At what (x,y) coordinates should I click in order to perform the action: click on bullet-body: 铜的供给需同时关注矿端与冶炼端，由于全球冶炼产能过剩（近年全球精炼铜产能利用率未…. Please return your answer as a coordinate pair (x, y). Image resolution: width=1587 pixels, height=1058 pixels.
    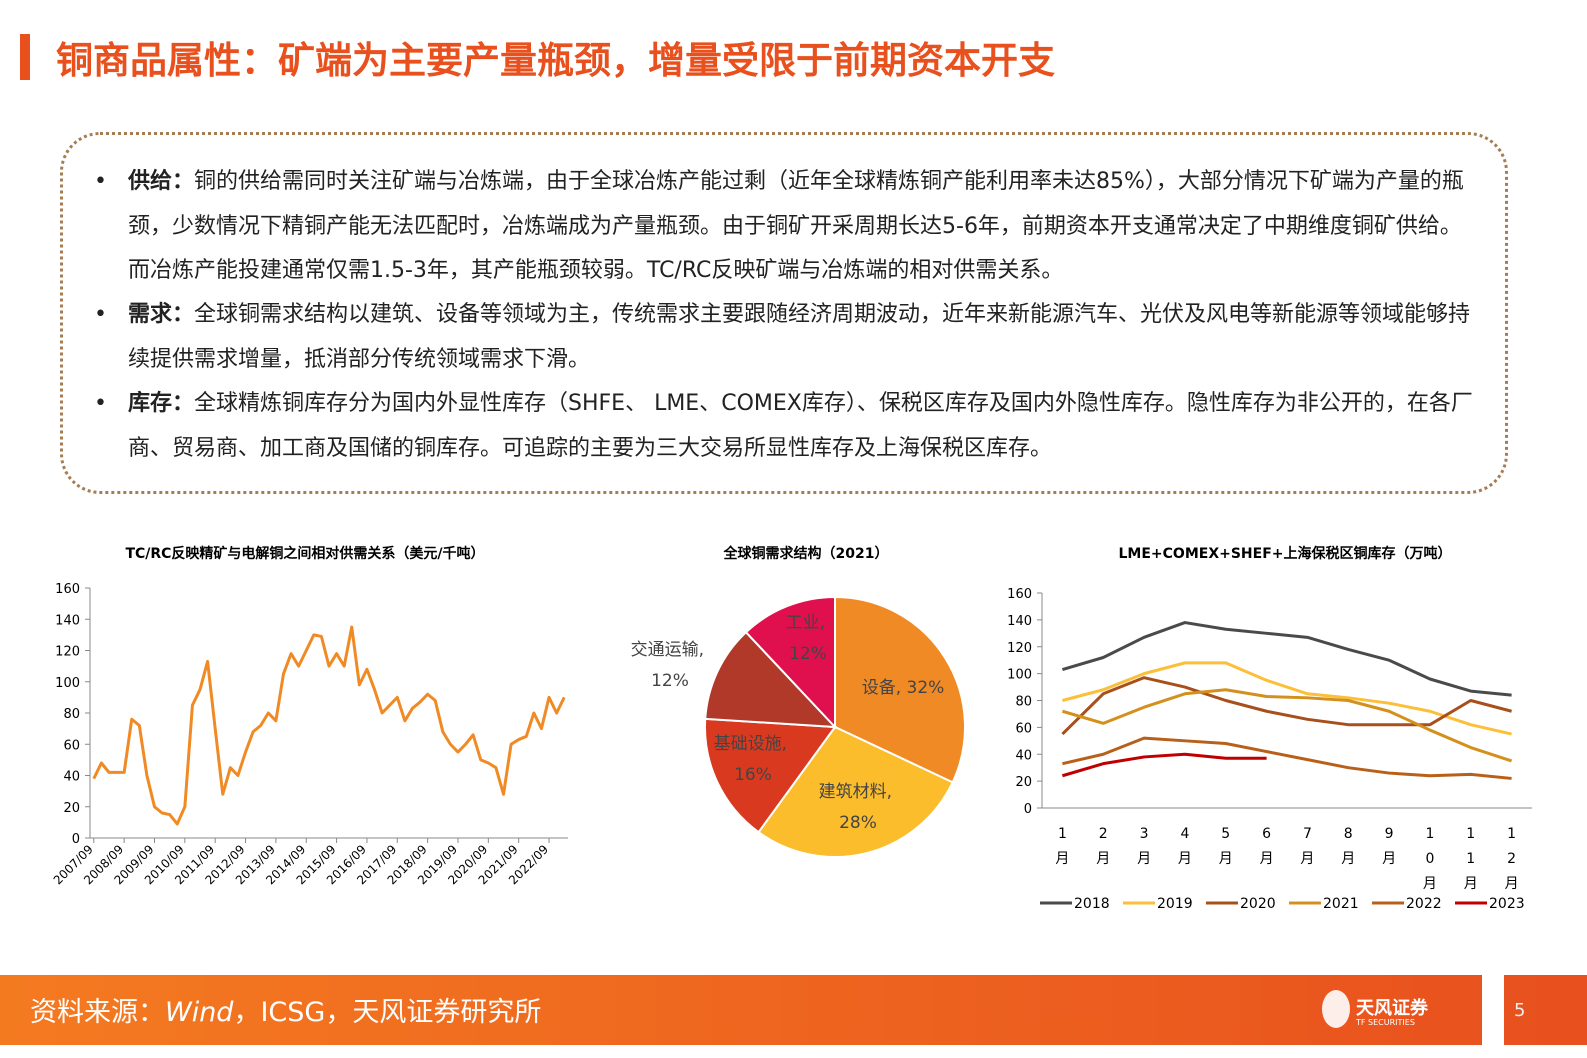
    Looking at the image, I should click on (796, 226).